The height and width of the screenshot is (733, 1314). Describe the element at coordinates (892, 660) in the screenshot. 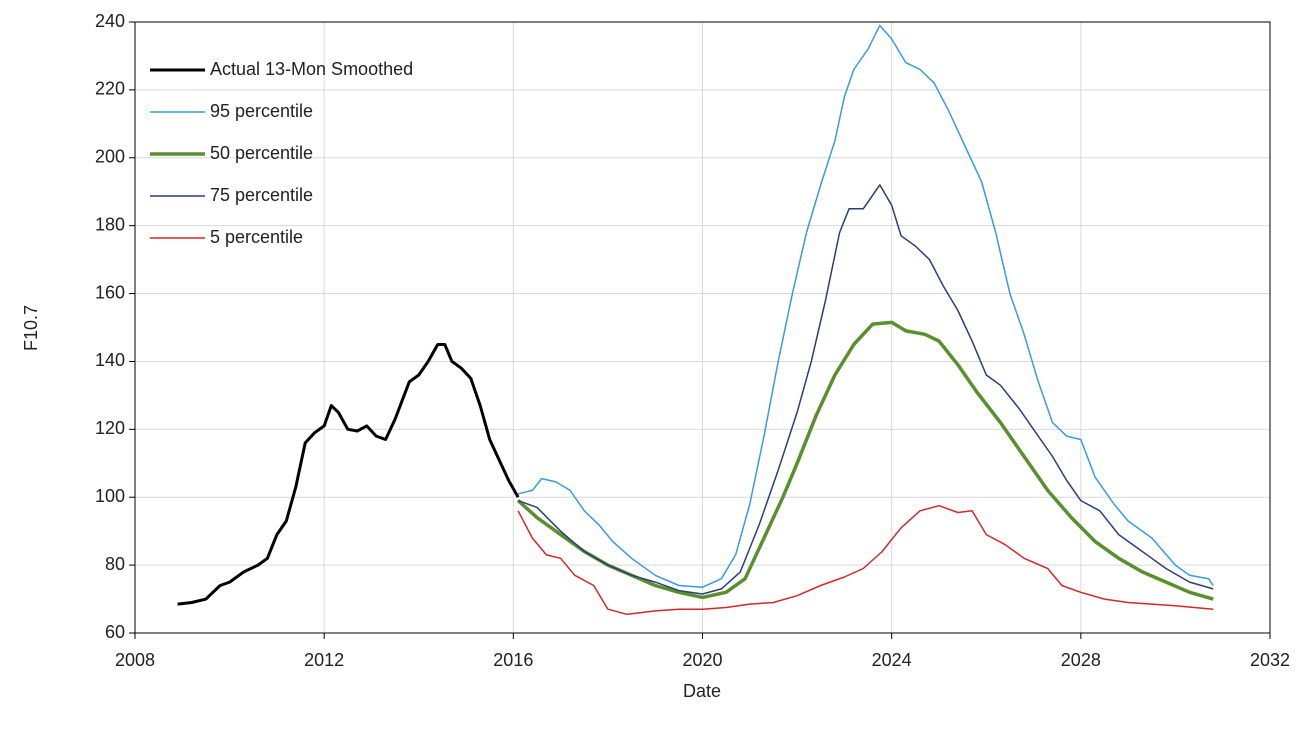

I see `x-tick-label: 2024` at that location.